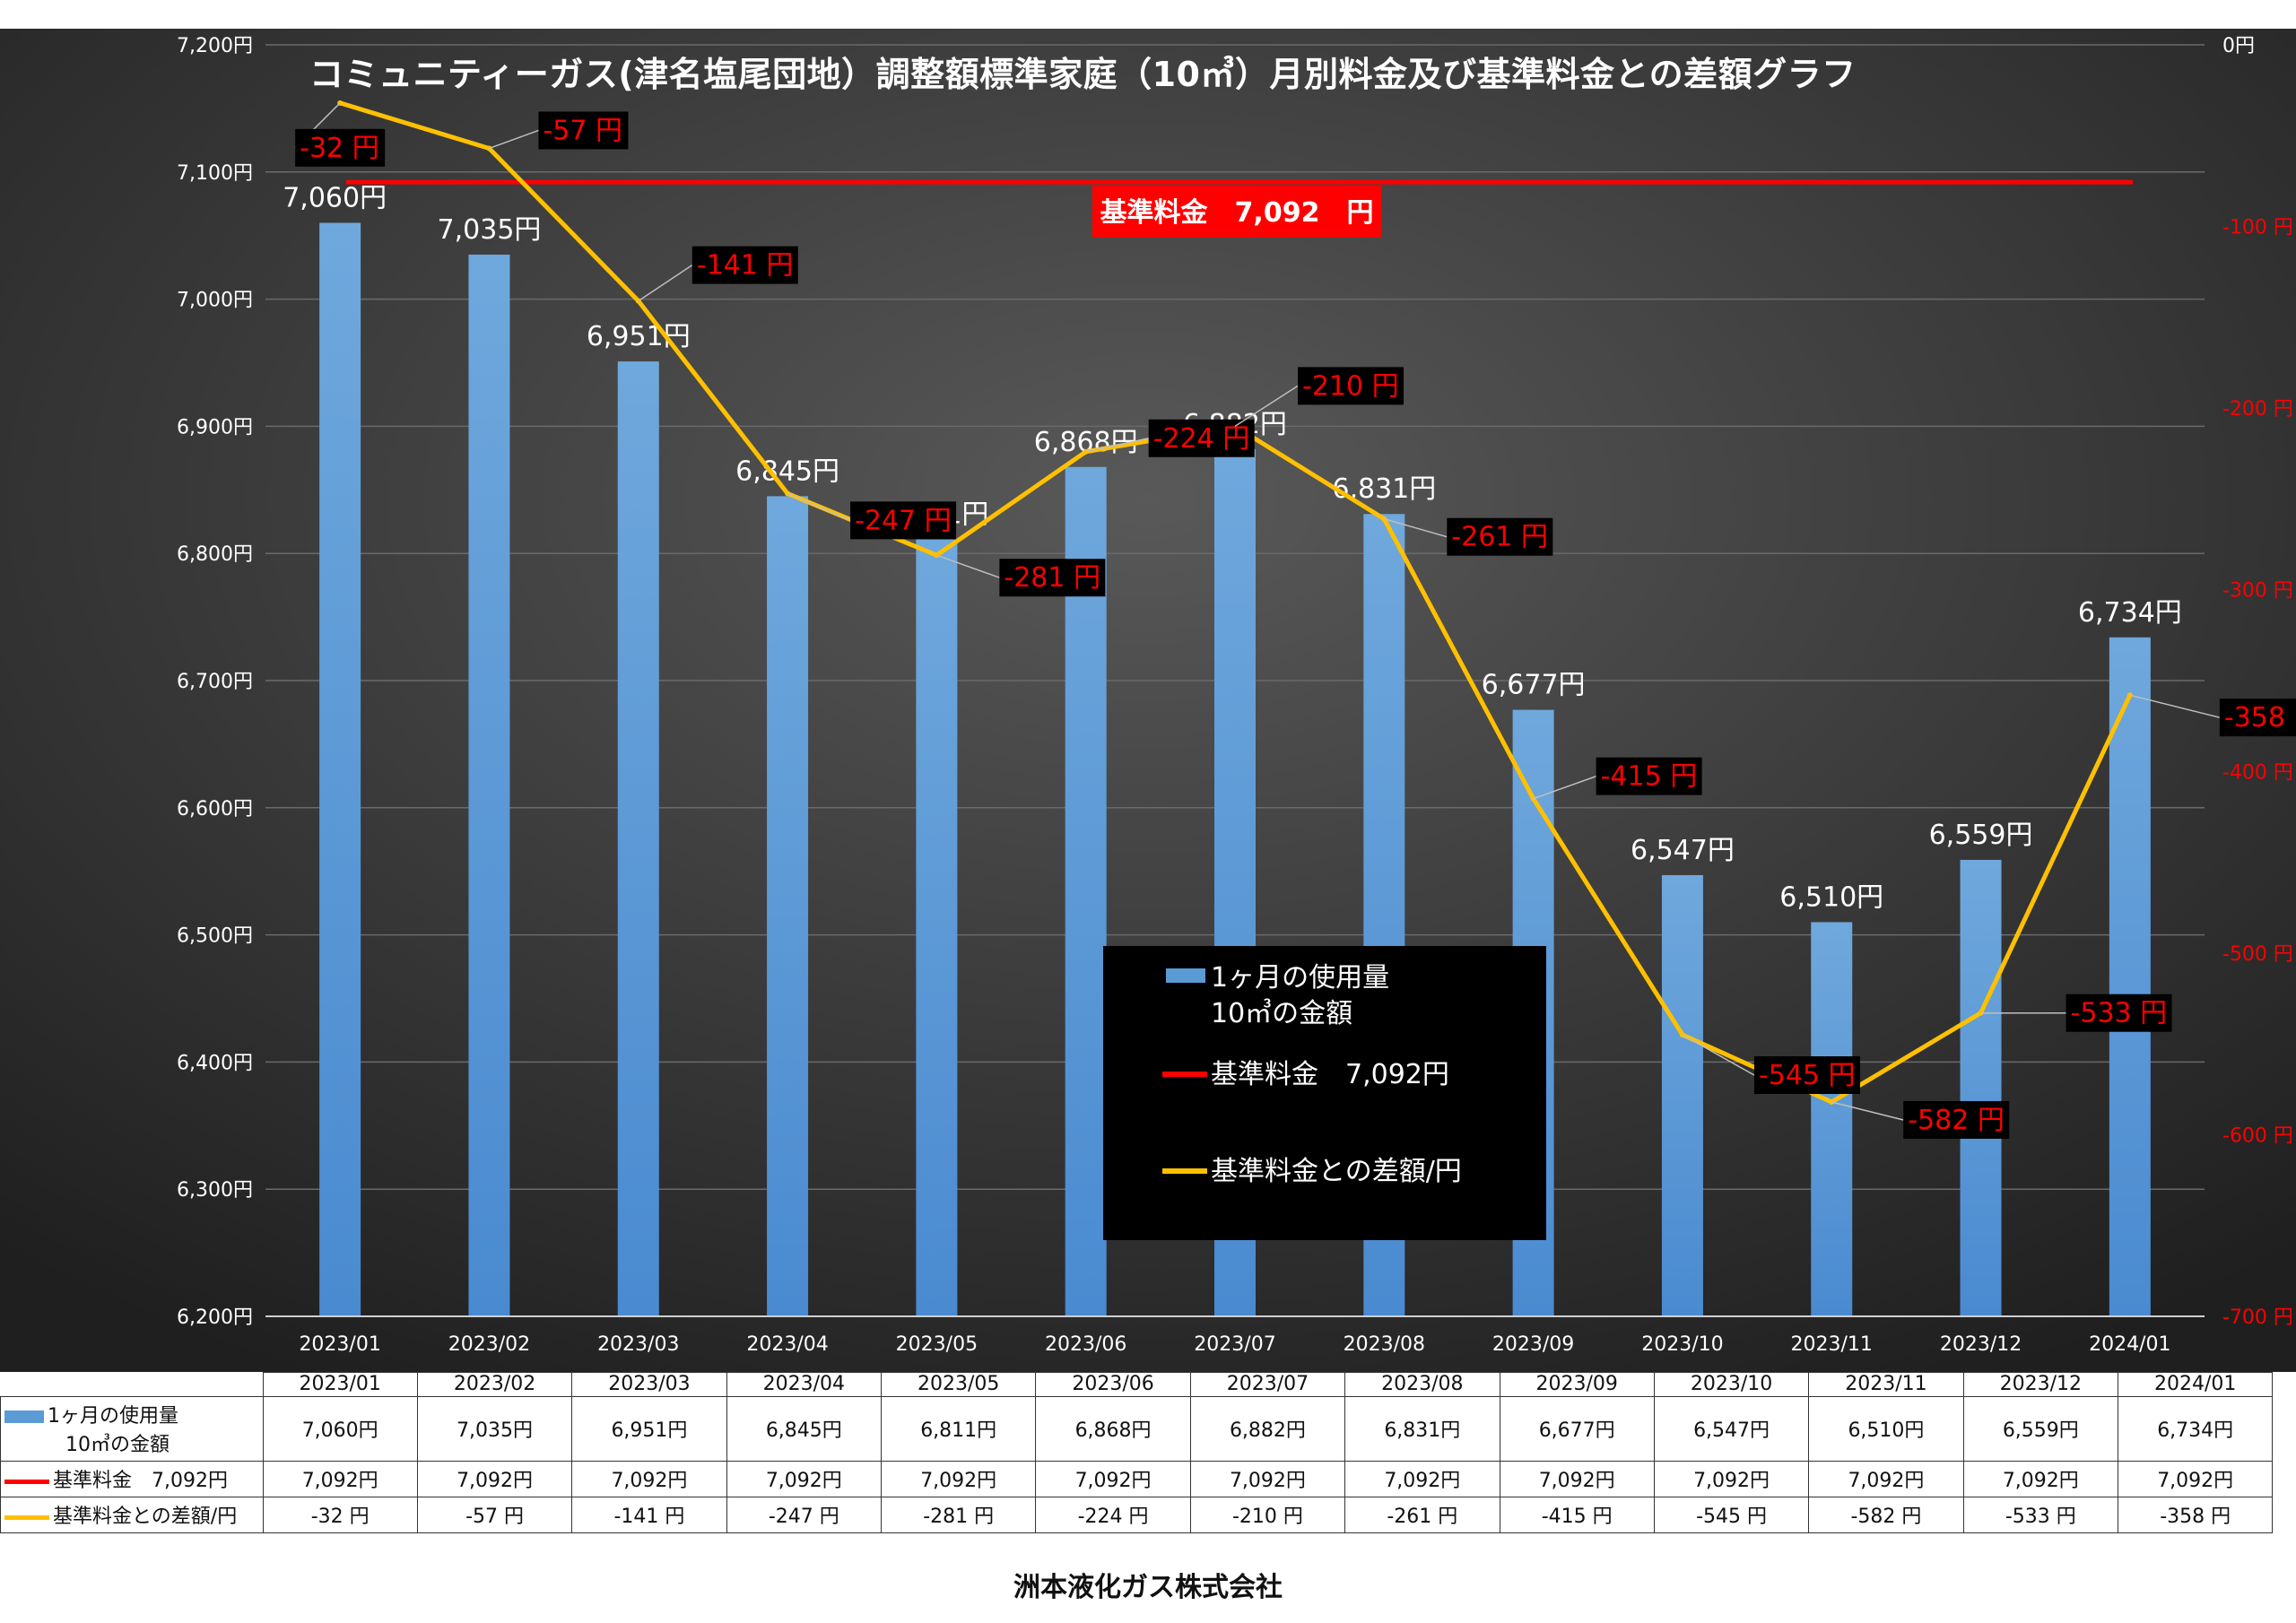 The image size is (2296, 1623). I want to click on right-tick-label: -600 円, so click(2257, 1135).